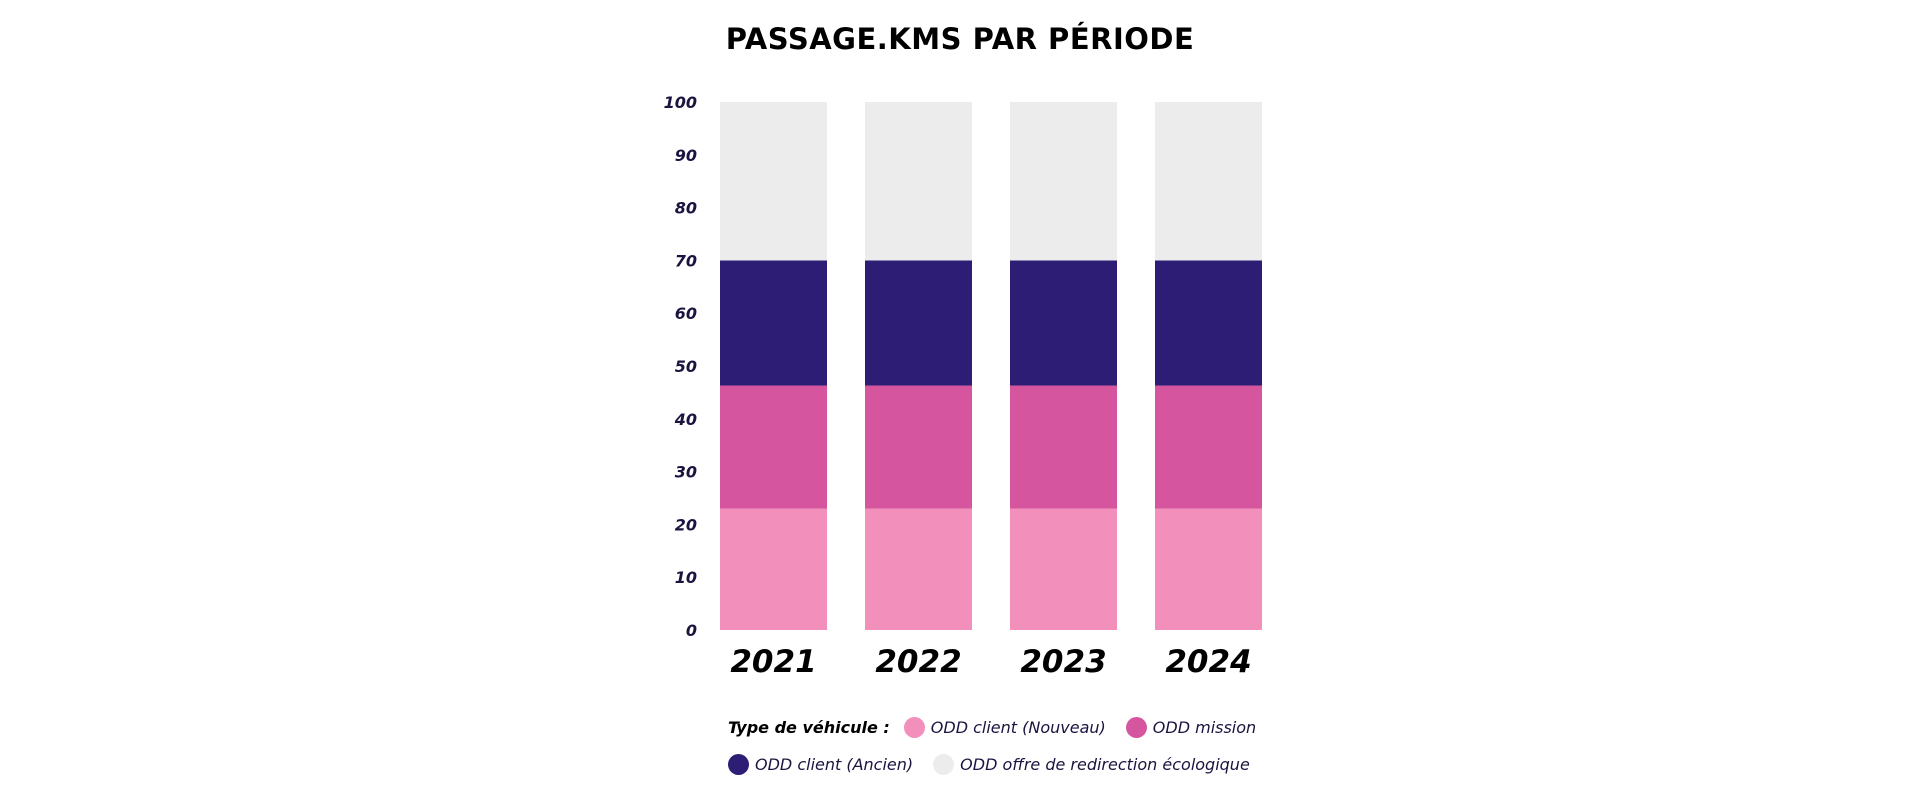  I want to click on legend-item-odd-client-nouveau: ODD client (Nouveau), so click(1004, 727).